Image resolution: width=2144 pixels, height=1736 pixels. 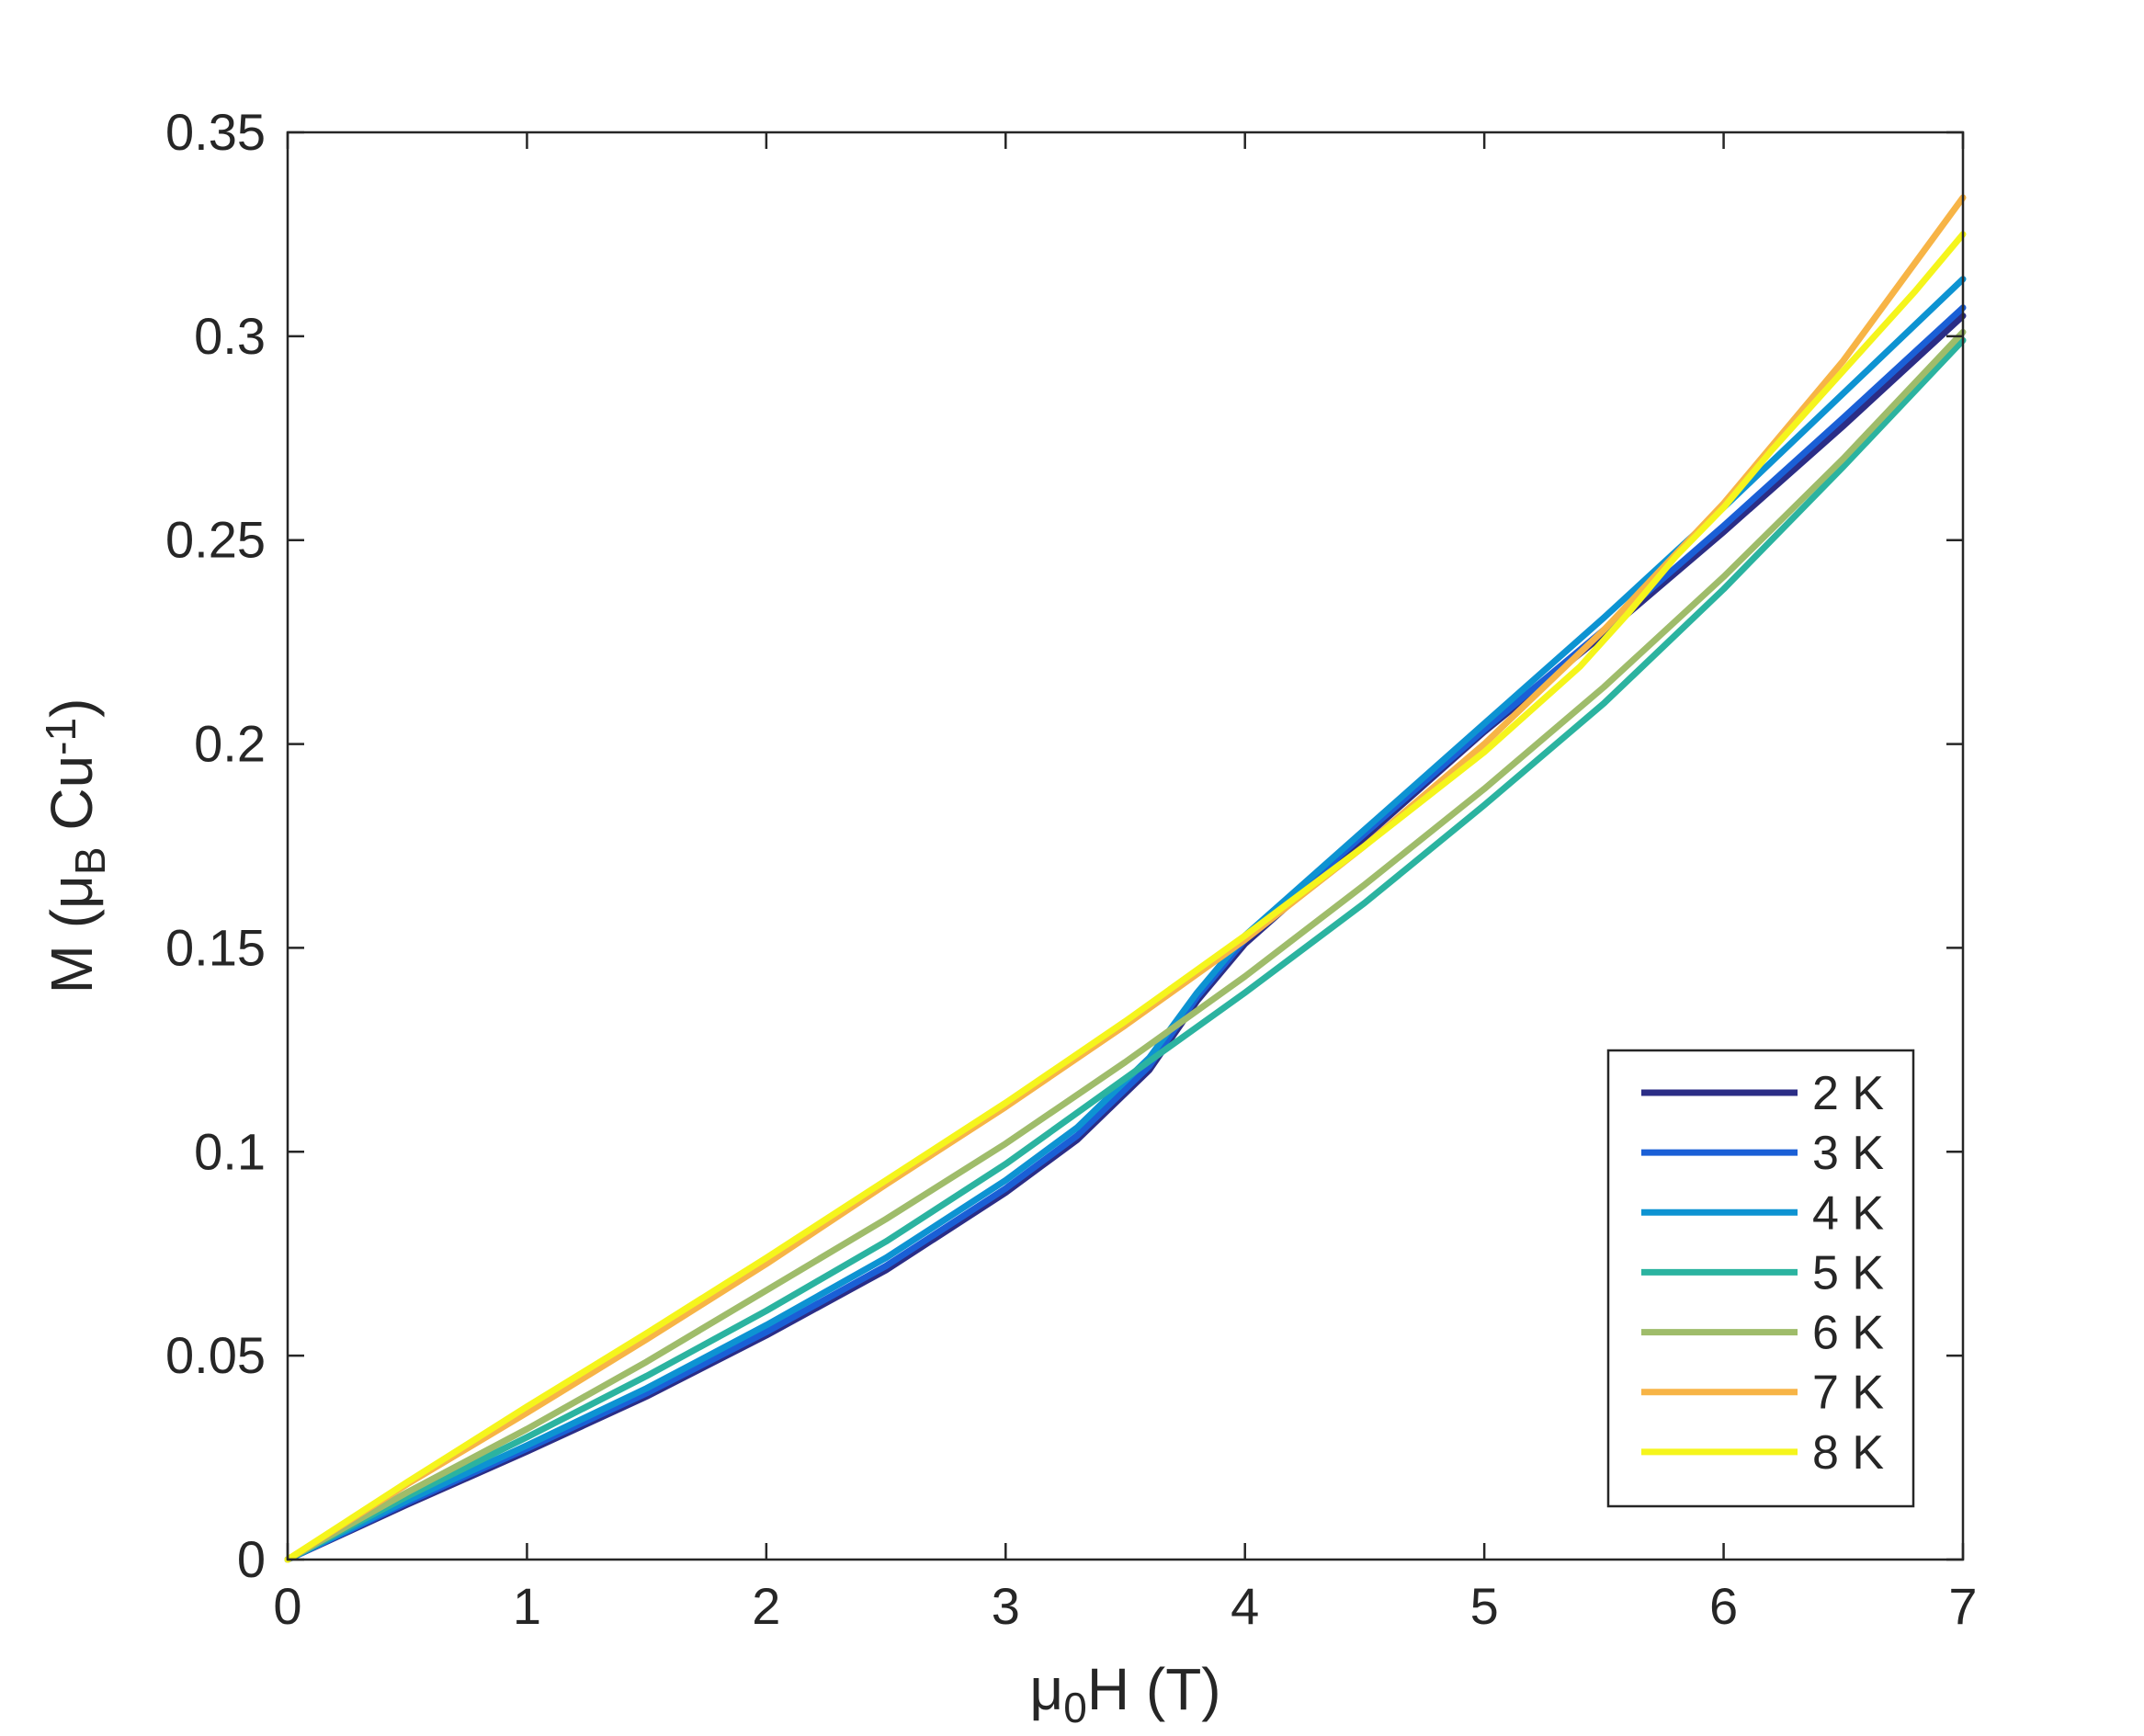 I want to click on x-tick-label-2: 2, so click(x=766, y=1606).